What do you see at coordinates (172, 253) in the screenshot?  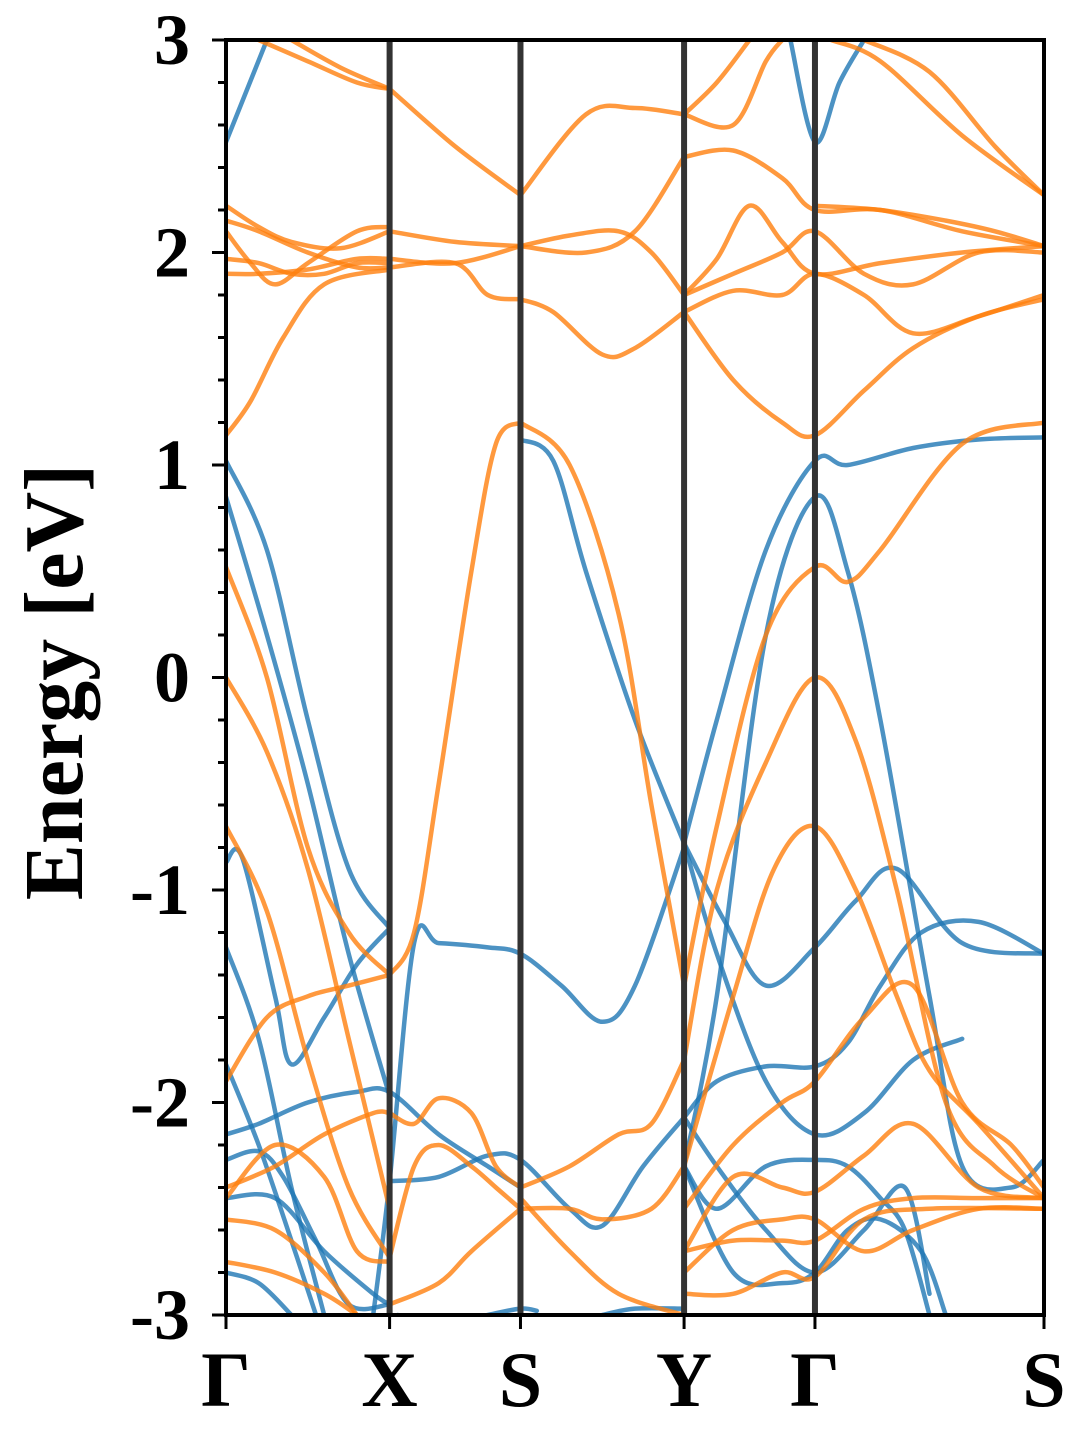 I see `y-tick-label: 2` at bounding box center [172, 253].